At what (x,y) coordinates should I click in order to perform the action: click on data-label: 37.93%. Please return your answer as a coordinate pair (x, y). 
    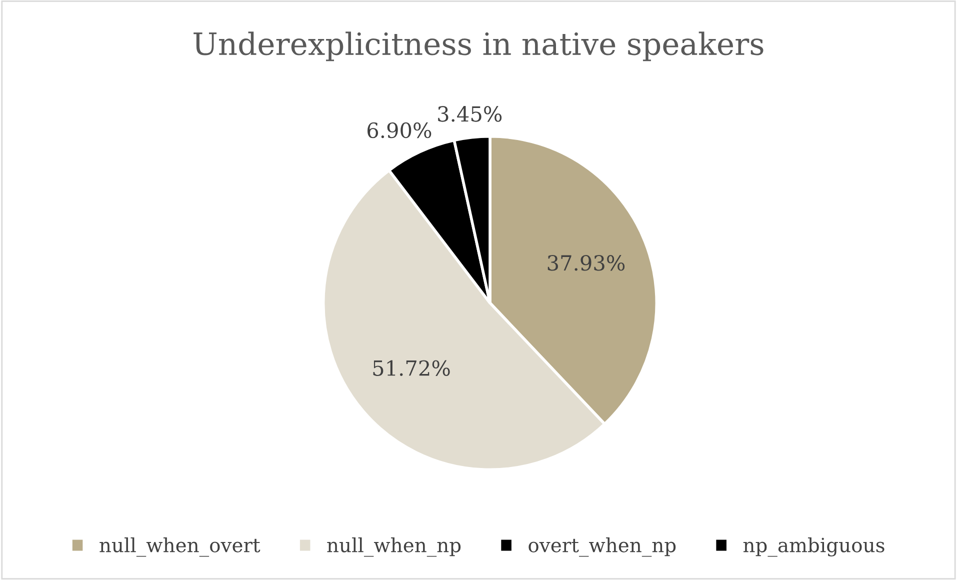
    Looking at the image, I should click on (586, 263).